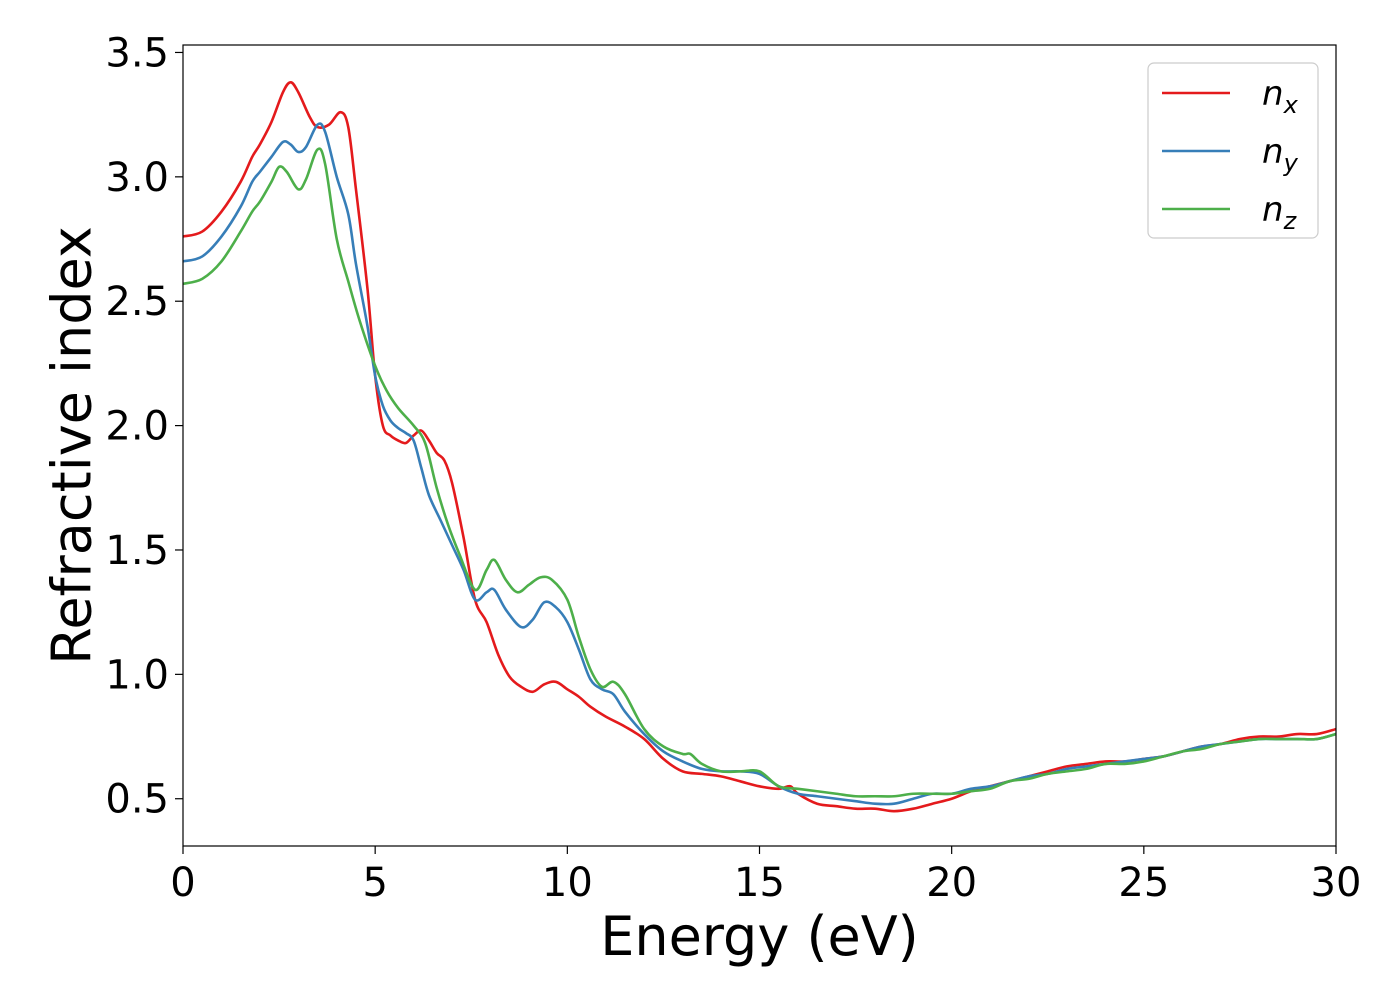 Image resolution: width=1400 pixels, height=1000 pixels. I want to click on legend-label-ny: ny, so click(1280, 154).